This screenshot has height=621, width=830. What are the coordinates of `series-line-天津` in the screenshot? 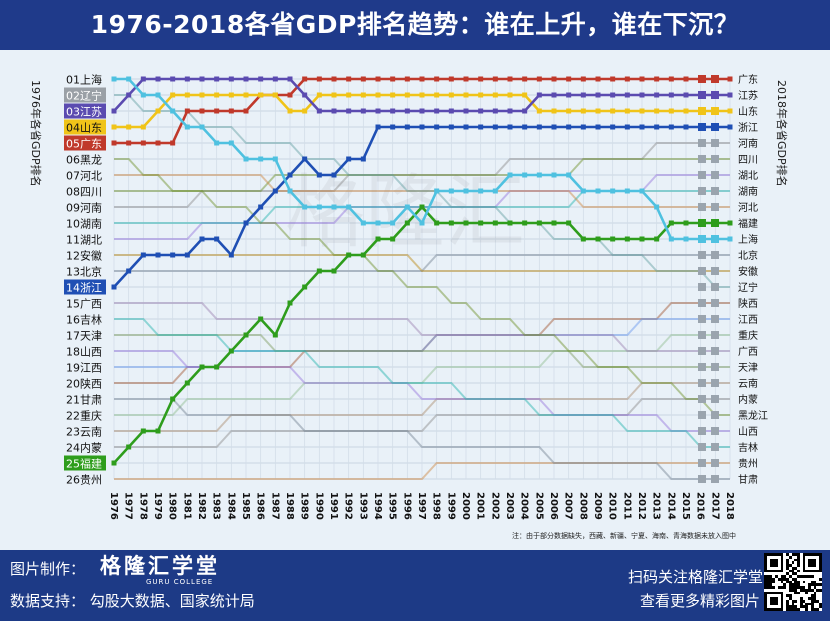 It's located at (422, 351).